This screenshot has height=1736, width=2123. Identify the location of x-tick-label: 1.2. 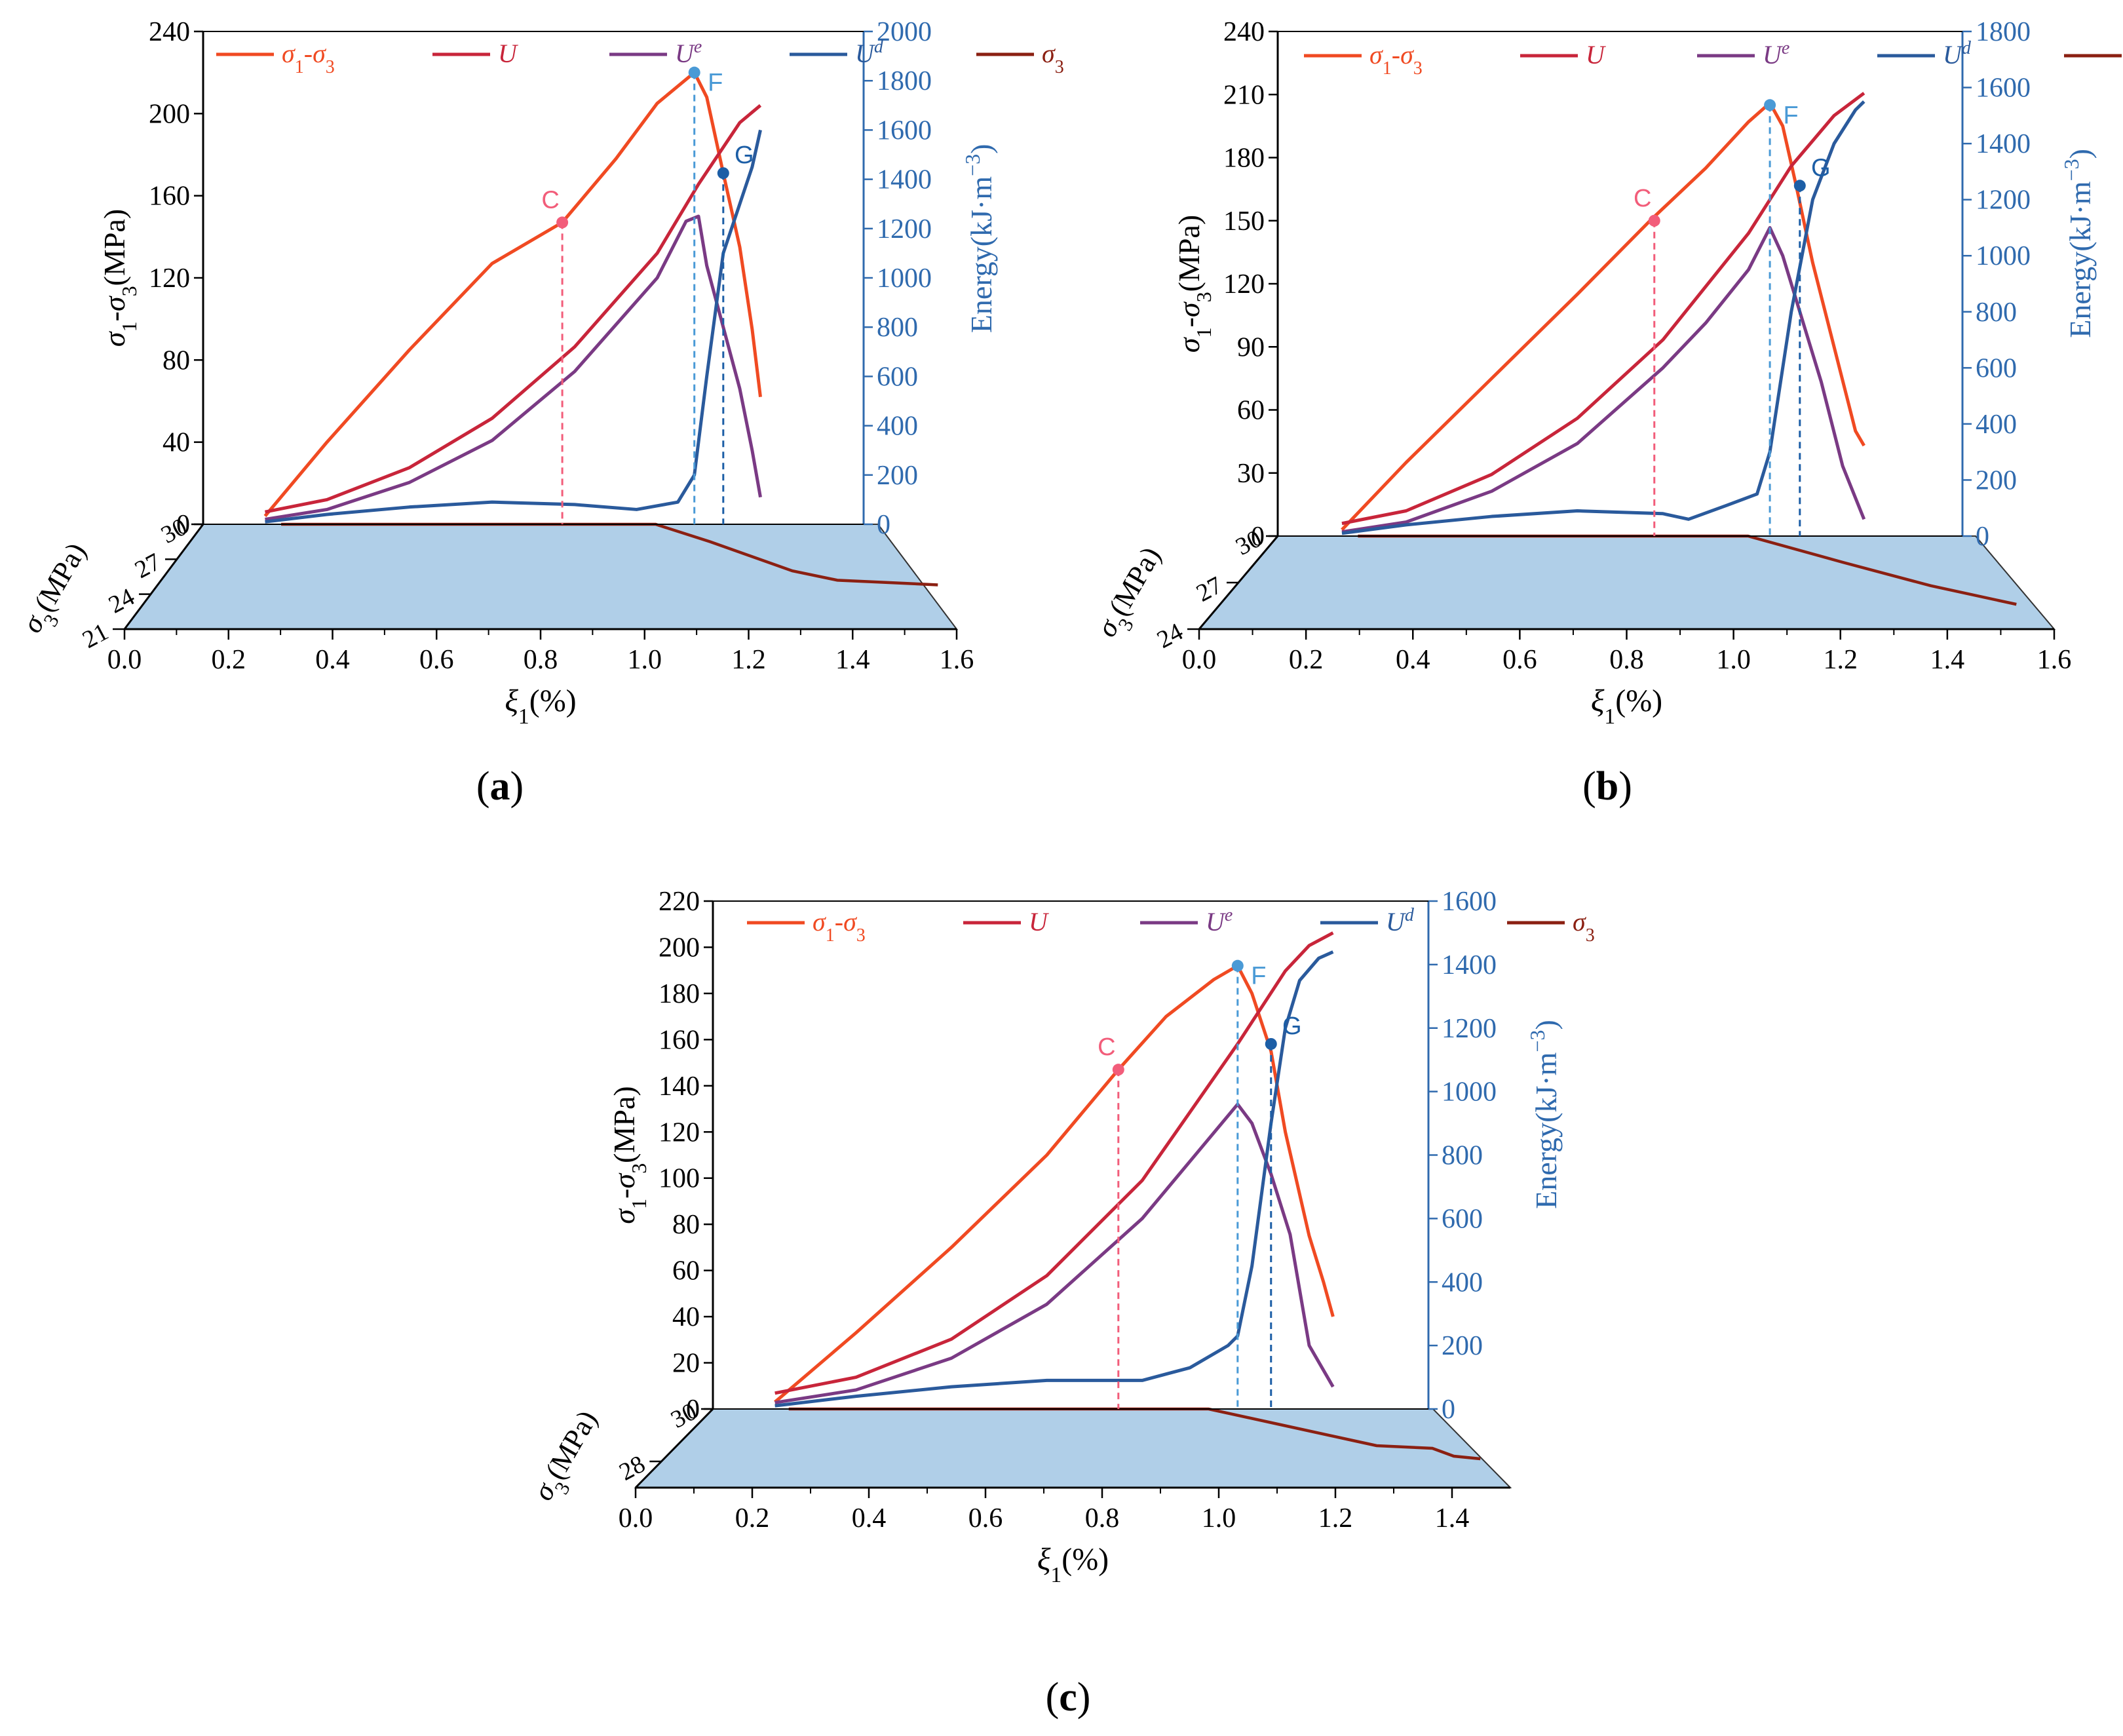
(748, 660).